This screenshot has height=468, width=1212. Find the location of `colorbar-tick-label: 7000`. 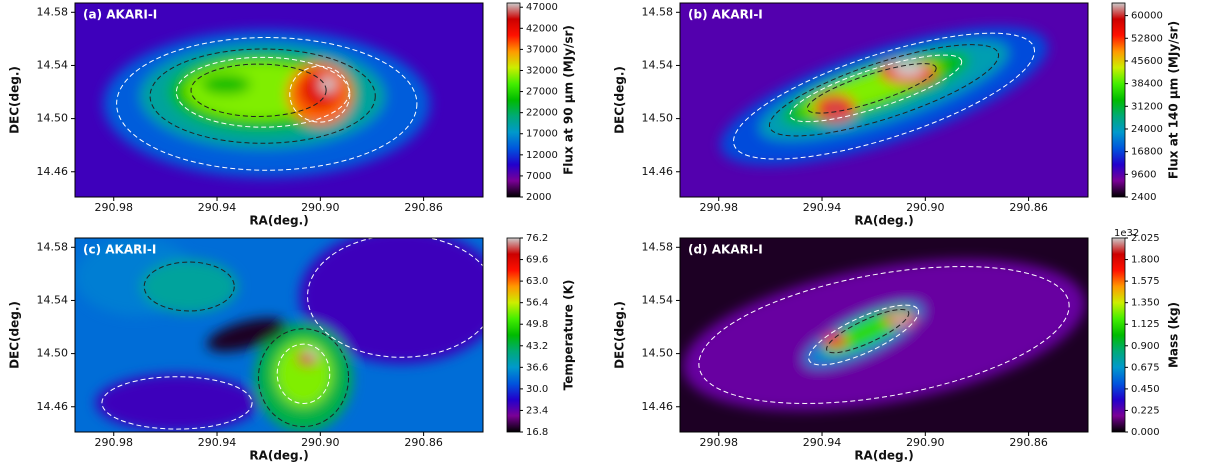

colorbar-tick-label: 7000 is located at coordinates (538, 176).